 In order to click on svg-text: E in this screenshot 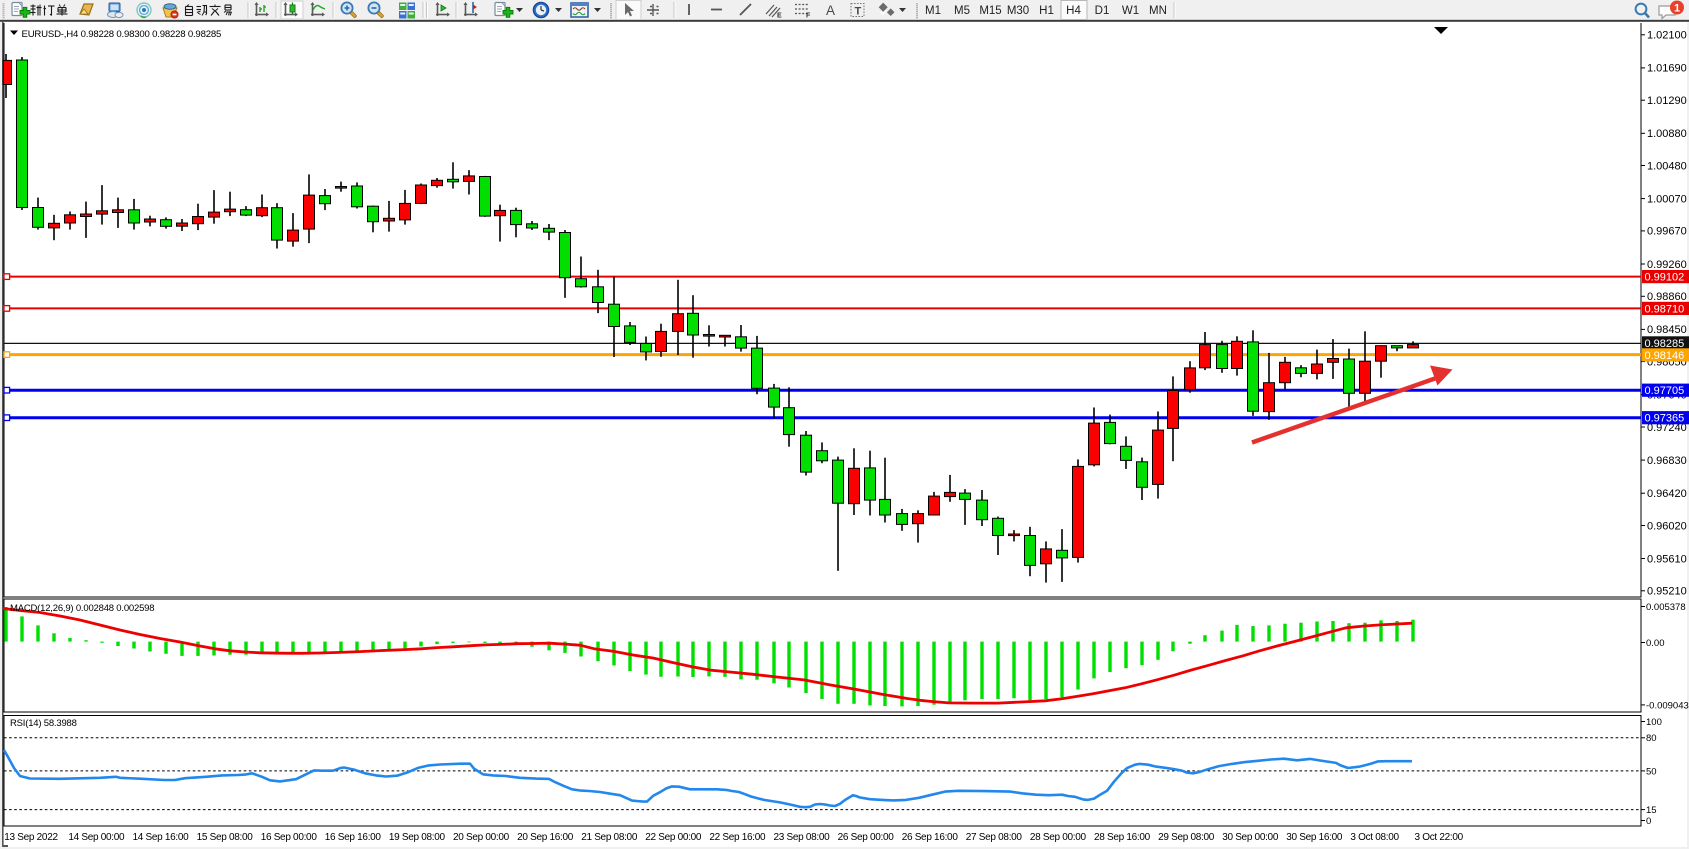, I will do `click(779, 16)`.